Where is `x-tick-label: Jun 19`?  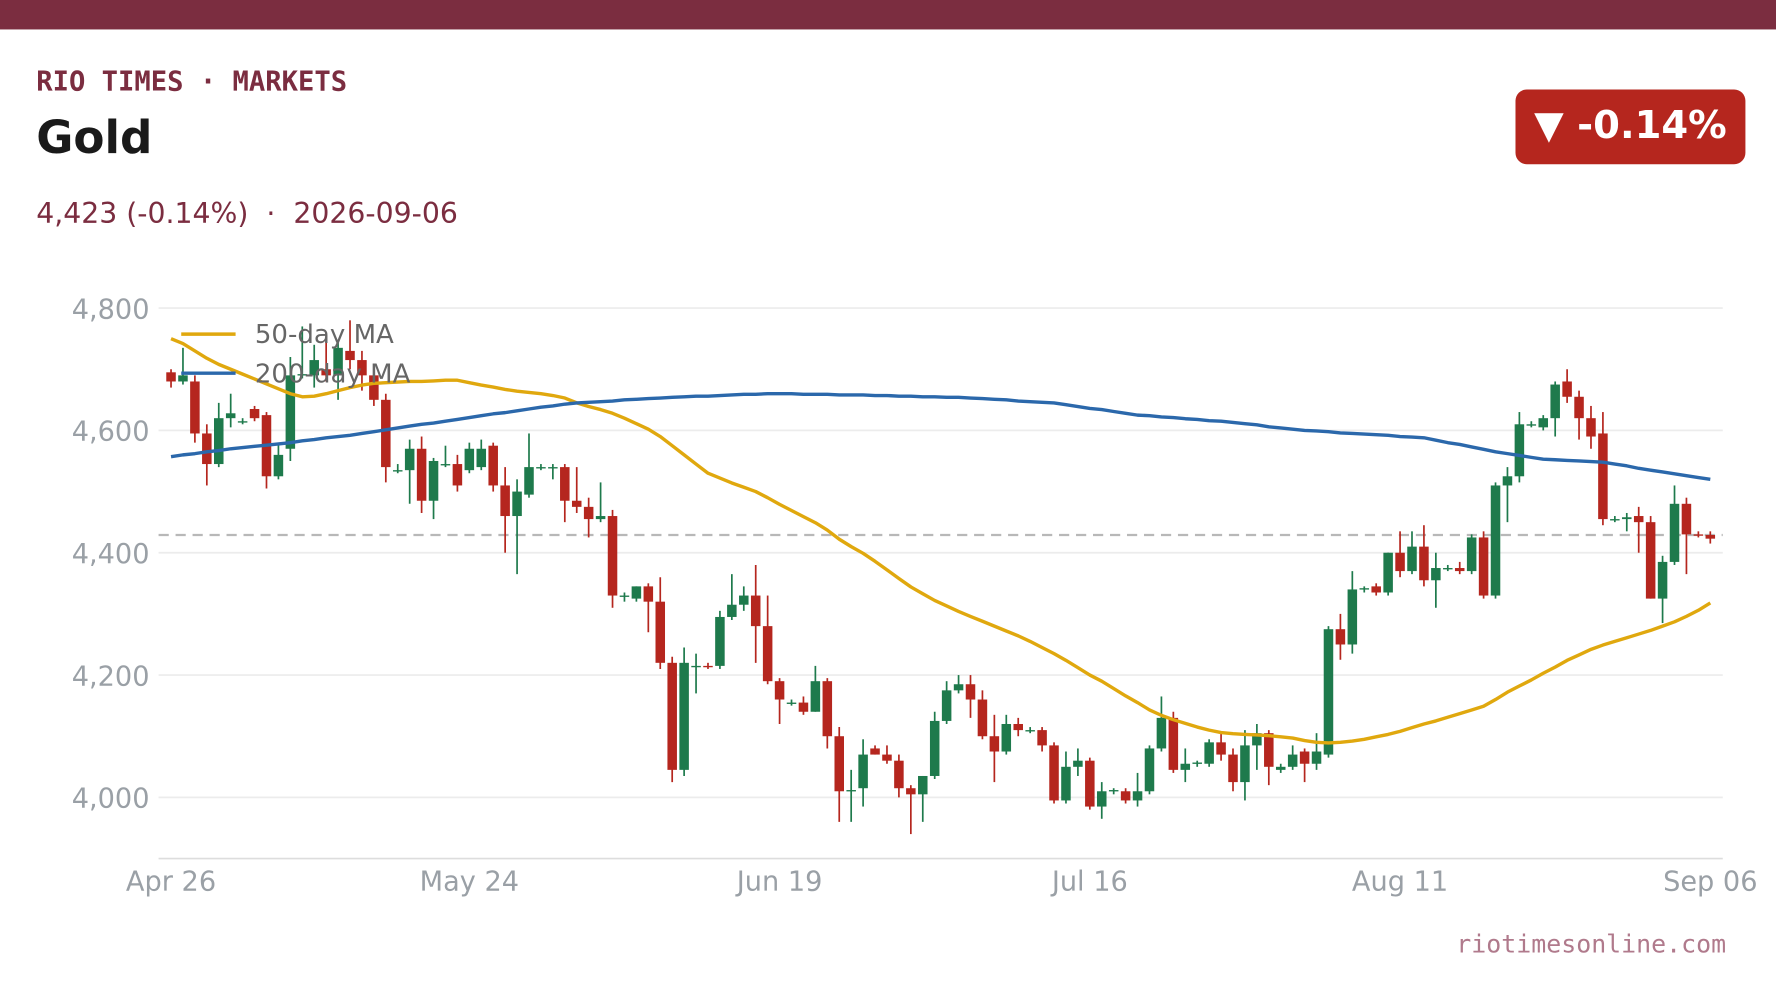 x-tick-label: Jun 19 is located at coordinates (779, 881).